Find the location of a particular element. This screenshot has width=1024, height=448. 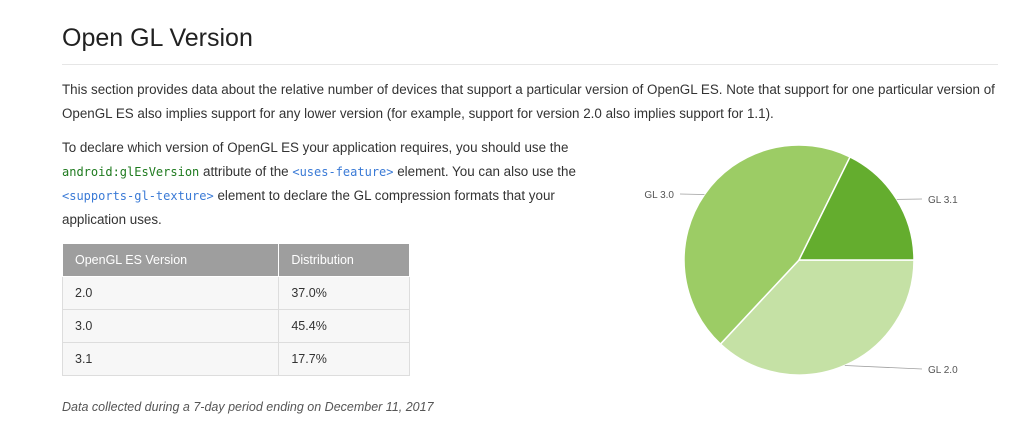

cell-version: 3.1 is located at coordinates (170, 359).